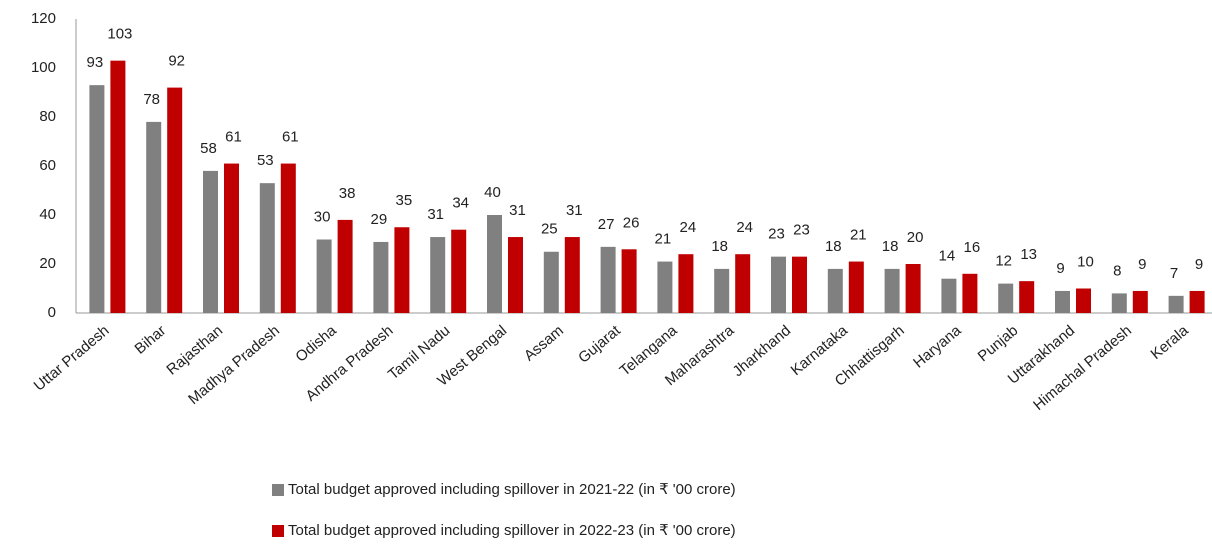 The image size is (1212, 548). What do you see at coordinates (1028, 254) in the screenshot?
I see `data-label: 13` at bounding box center [1028, 254].